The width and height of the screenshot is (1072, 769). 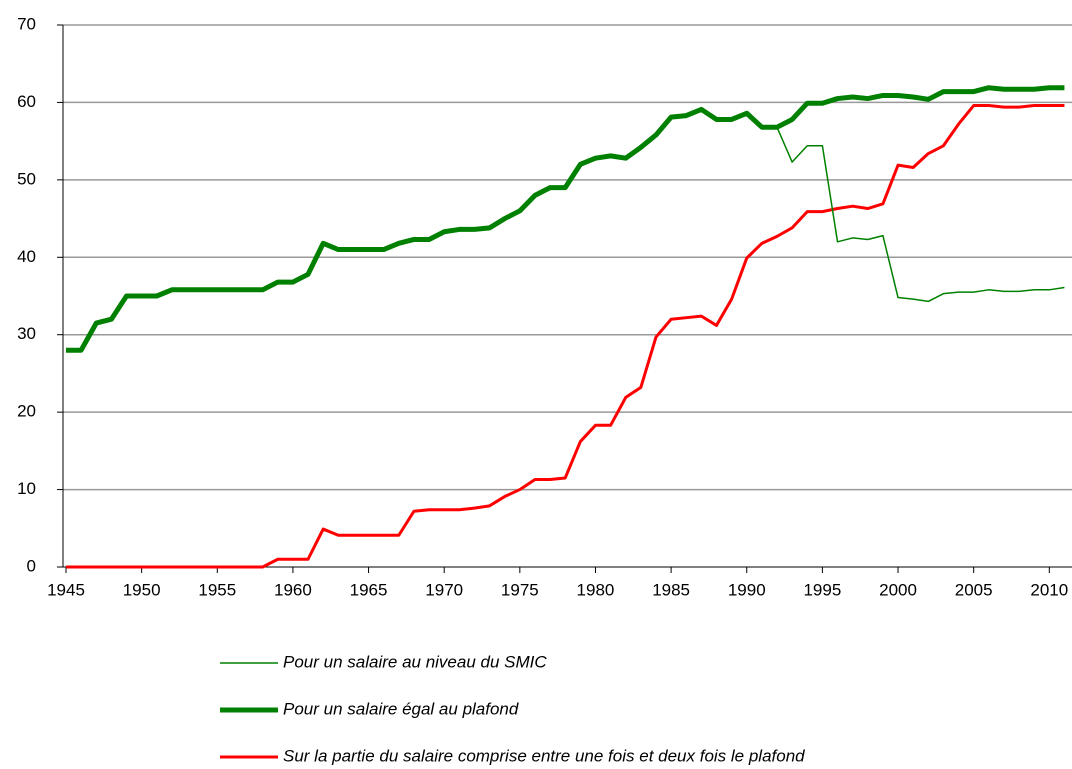 What do you see at coordinates (401, 708) in the screenshot?
I see `legend-label: Pour un salaire égal au plafond` at bounding box center [401, 708].